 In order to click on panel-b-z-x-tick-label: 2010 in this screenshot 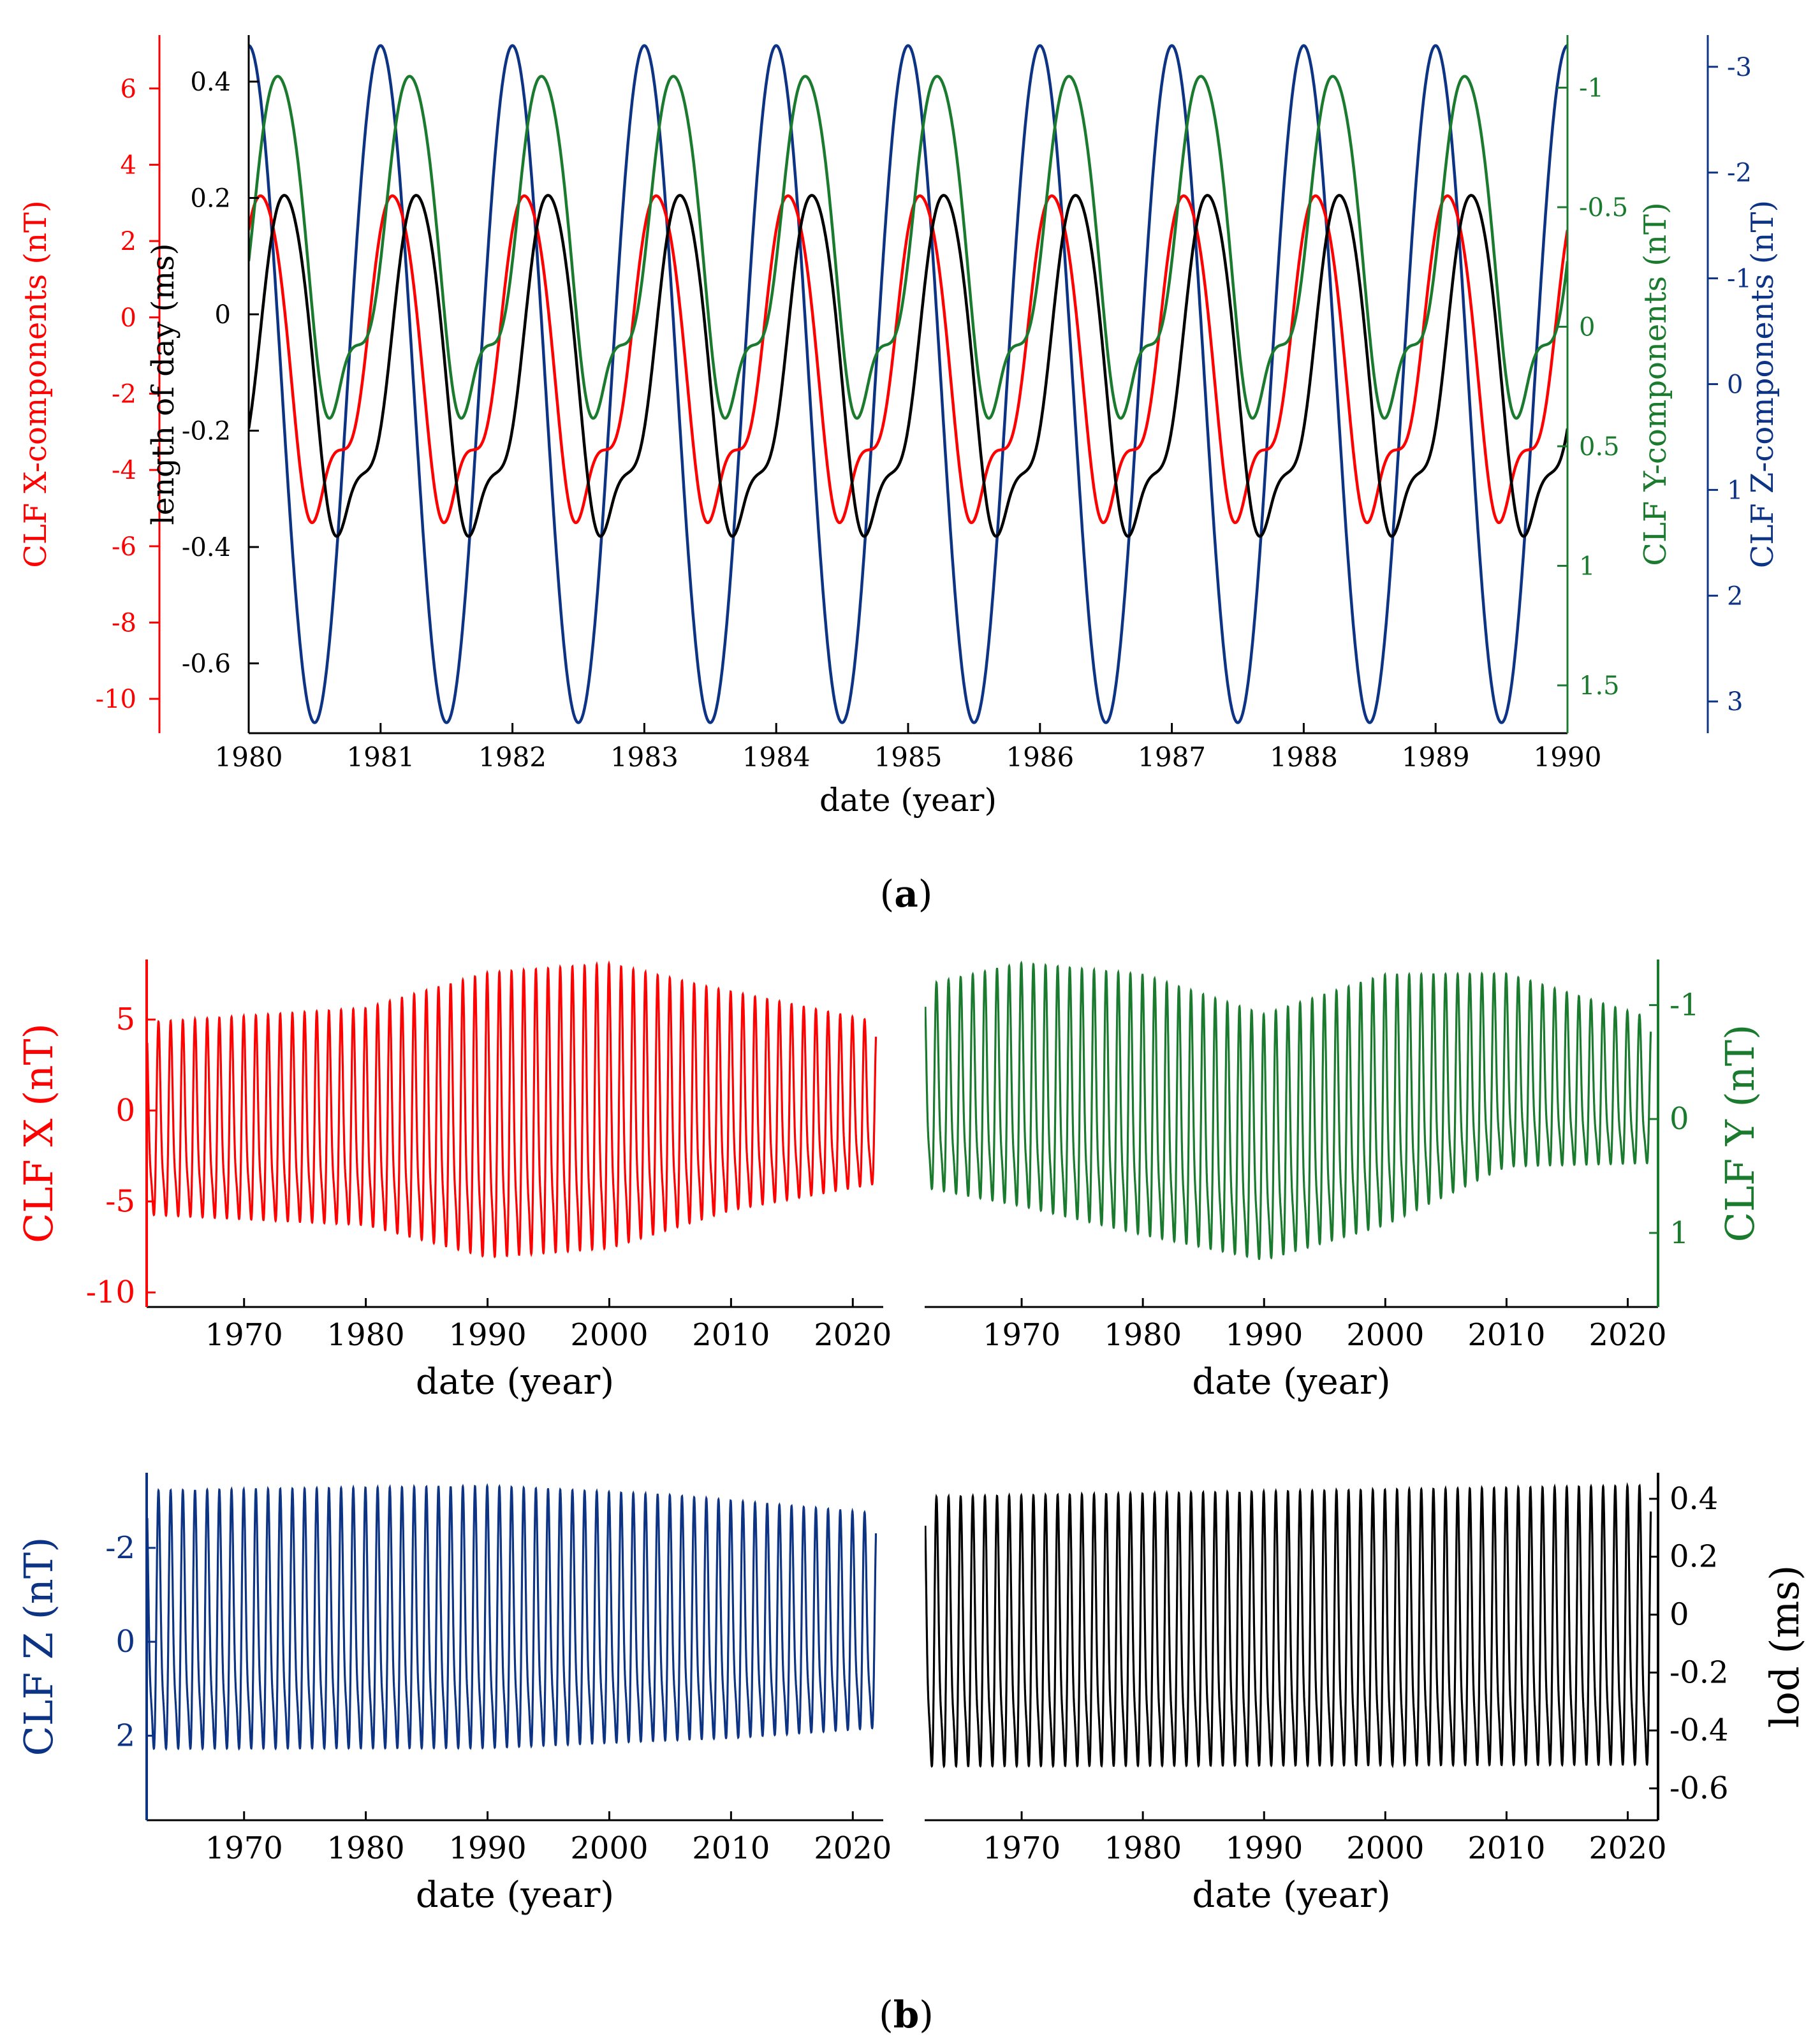, I will do `click(731, 1848)`.